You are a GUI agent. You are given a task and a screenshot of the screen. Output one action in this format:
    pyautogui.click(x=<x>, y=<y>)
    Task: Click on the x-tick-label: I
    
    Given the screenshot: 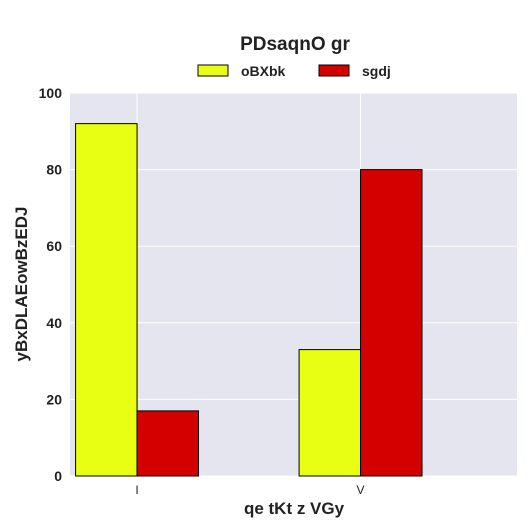 What is the action you would take?
    pyautogui.click(x=136, y=490)
    